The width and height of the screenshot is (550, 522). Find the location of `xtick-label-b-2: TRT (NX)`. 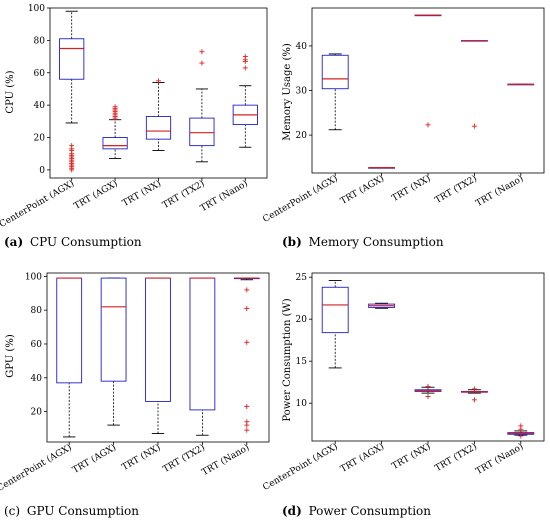

xtick-label-b-2: TRT (NX) is located at coordinates (411, 188).